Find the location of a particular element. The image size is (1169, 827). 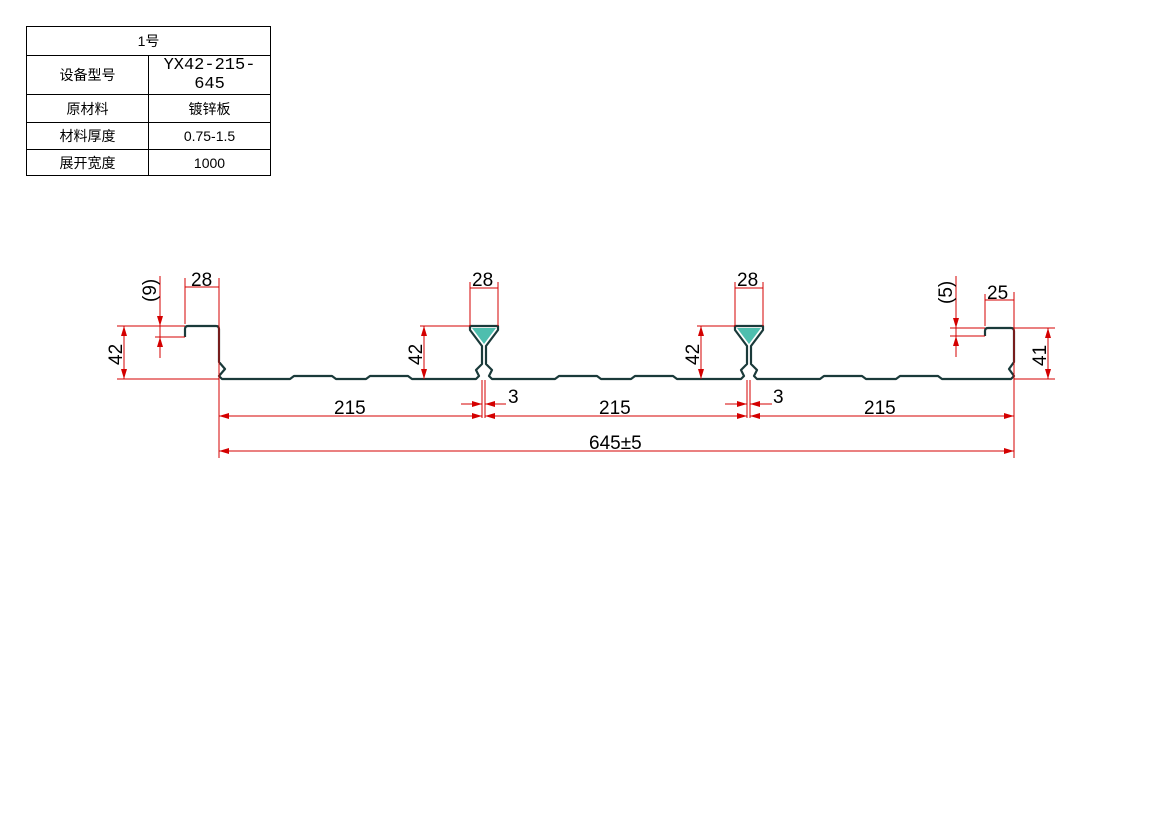

dim-rib1-width: 28 is located at coordinates (482, 280).